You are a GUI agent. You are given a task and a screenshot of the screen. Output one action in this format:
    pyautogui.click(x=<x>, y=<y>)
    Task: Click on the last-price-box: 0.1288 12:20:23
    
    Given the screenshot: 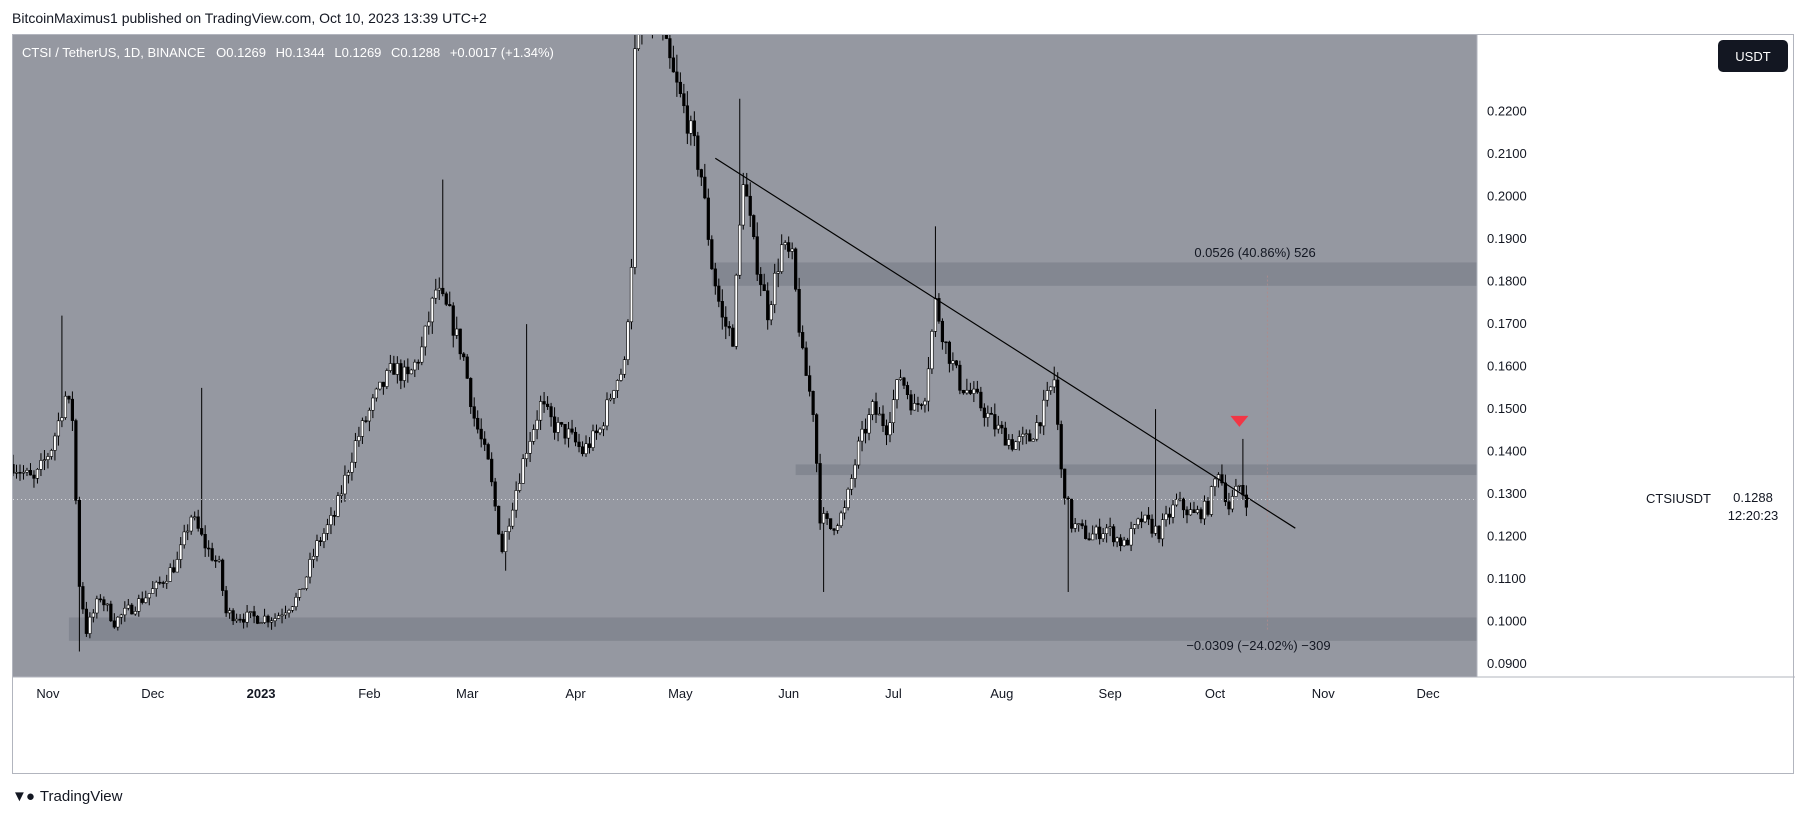 What is the action you would take?
    pyautogui.click(x=1753, y=507)
    